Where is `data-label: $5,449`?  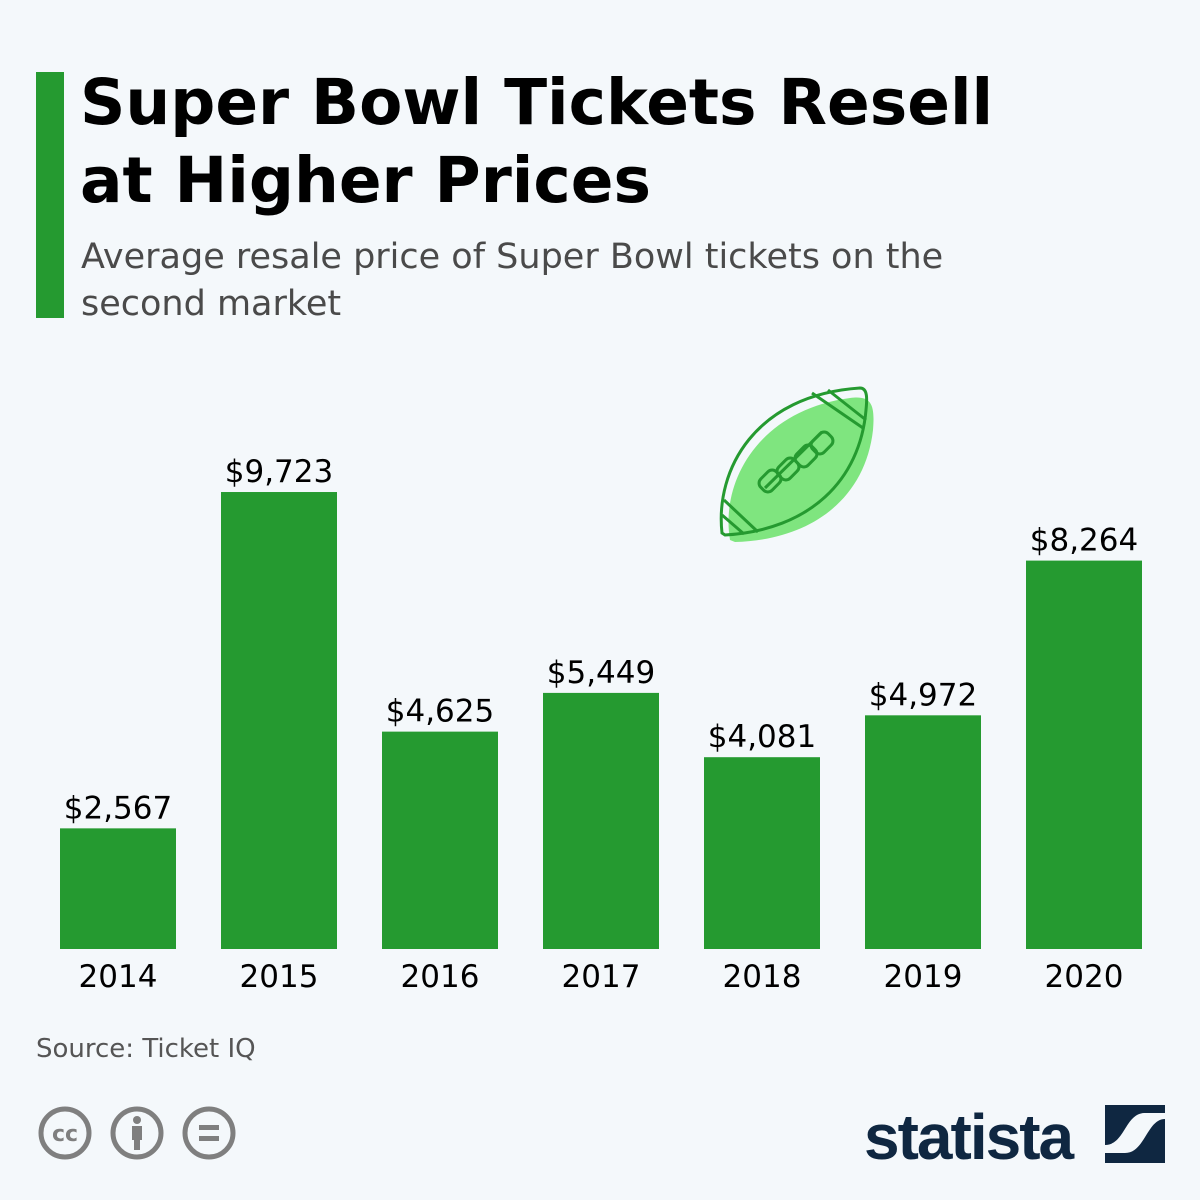 data-label: $5,449 is located at coordinates (601, 673).